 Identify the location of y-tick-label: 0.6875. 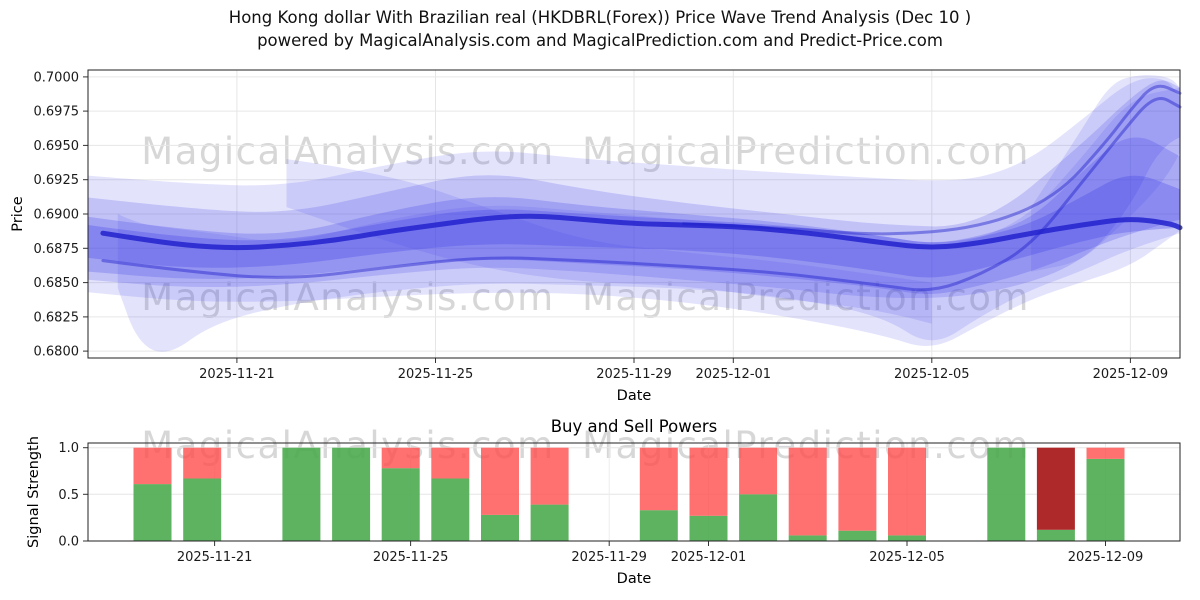
(57, 249).